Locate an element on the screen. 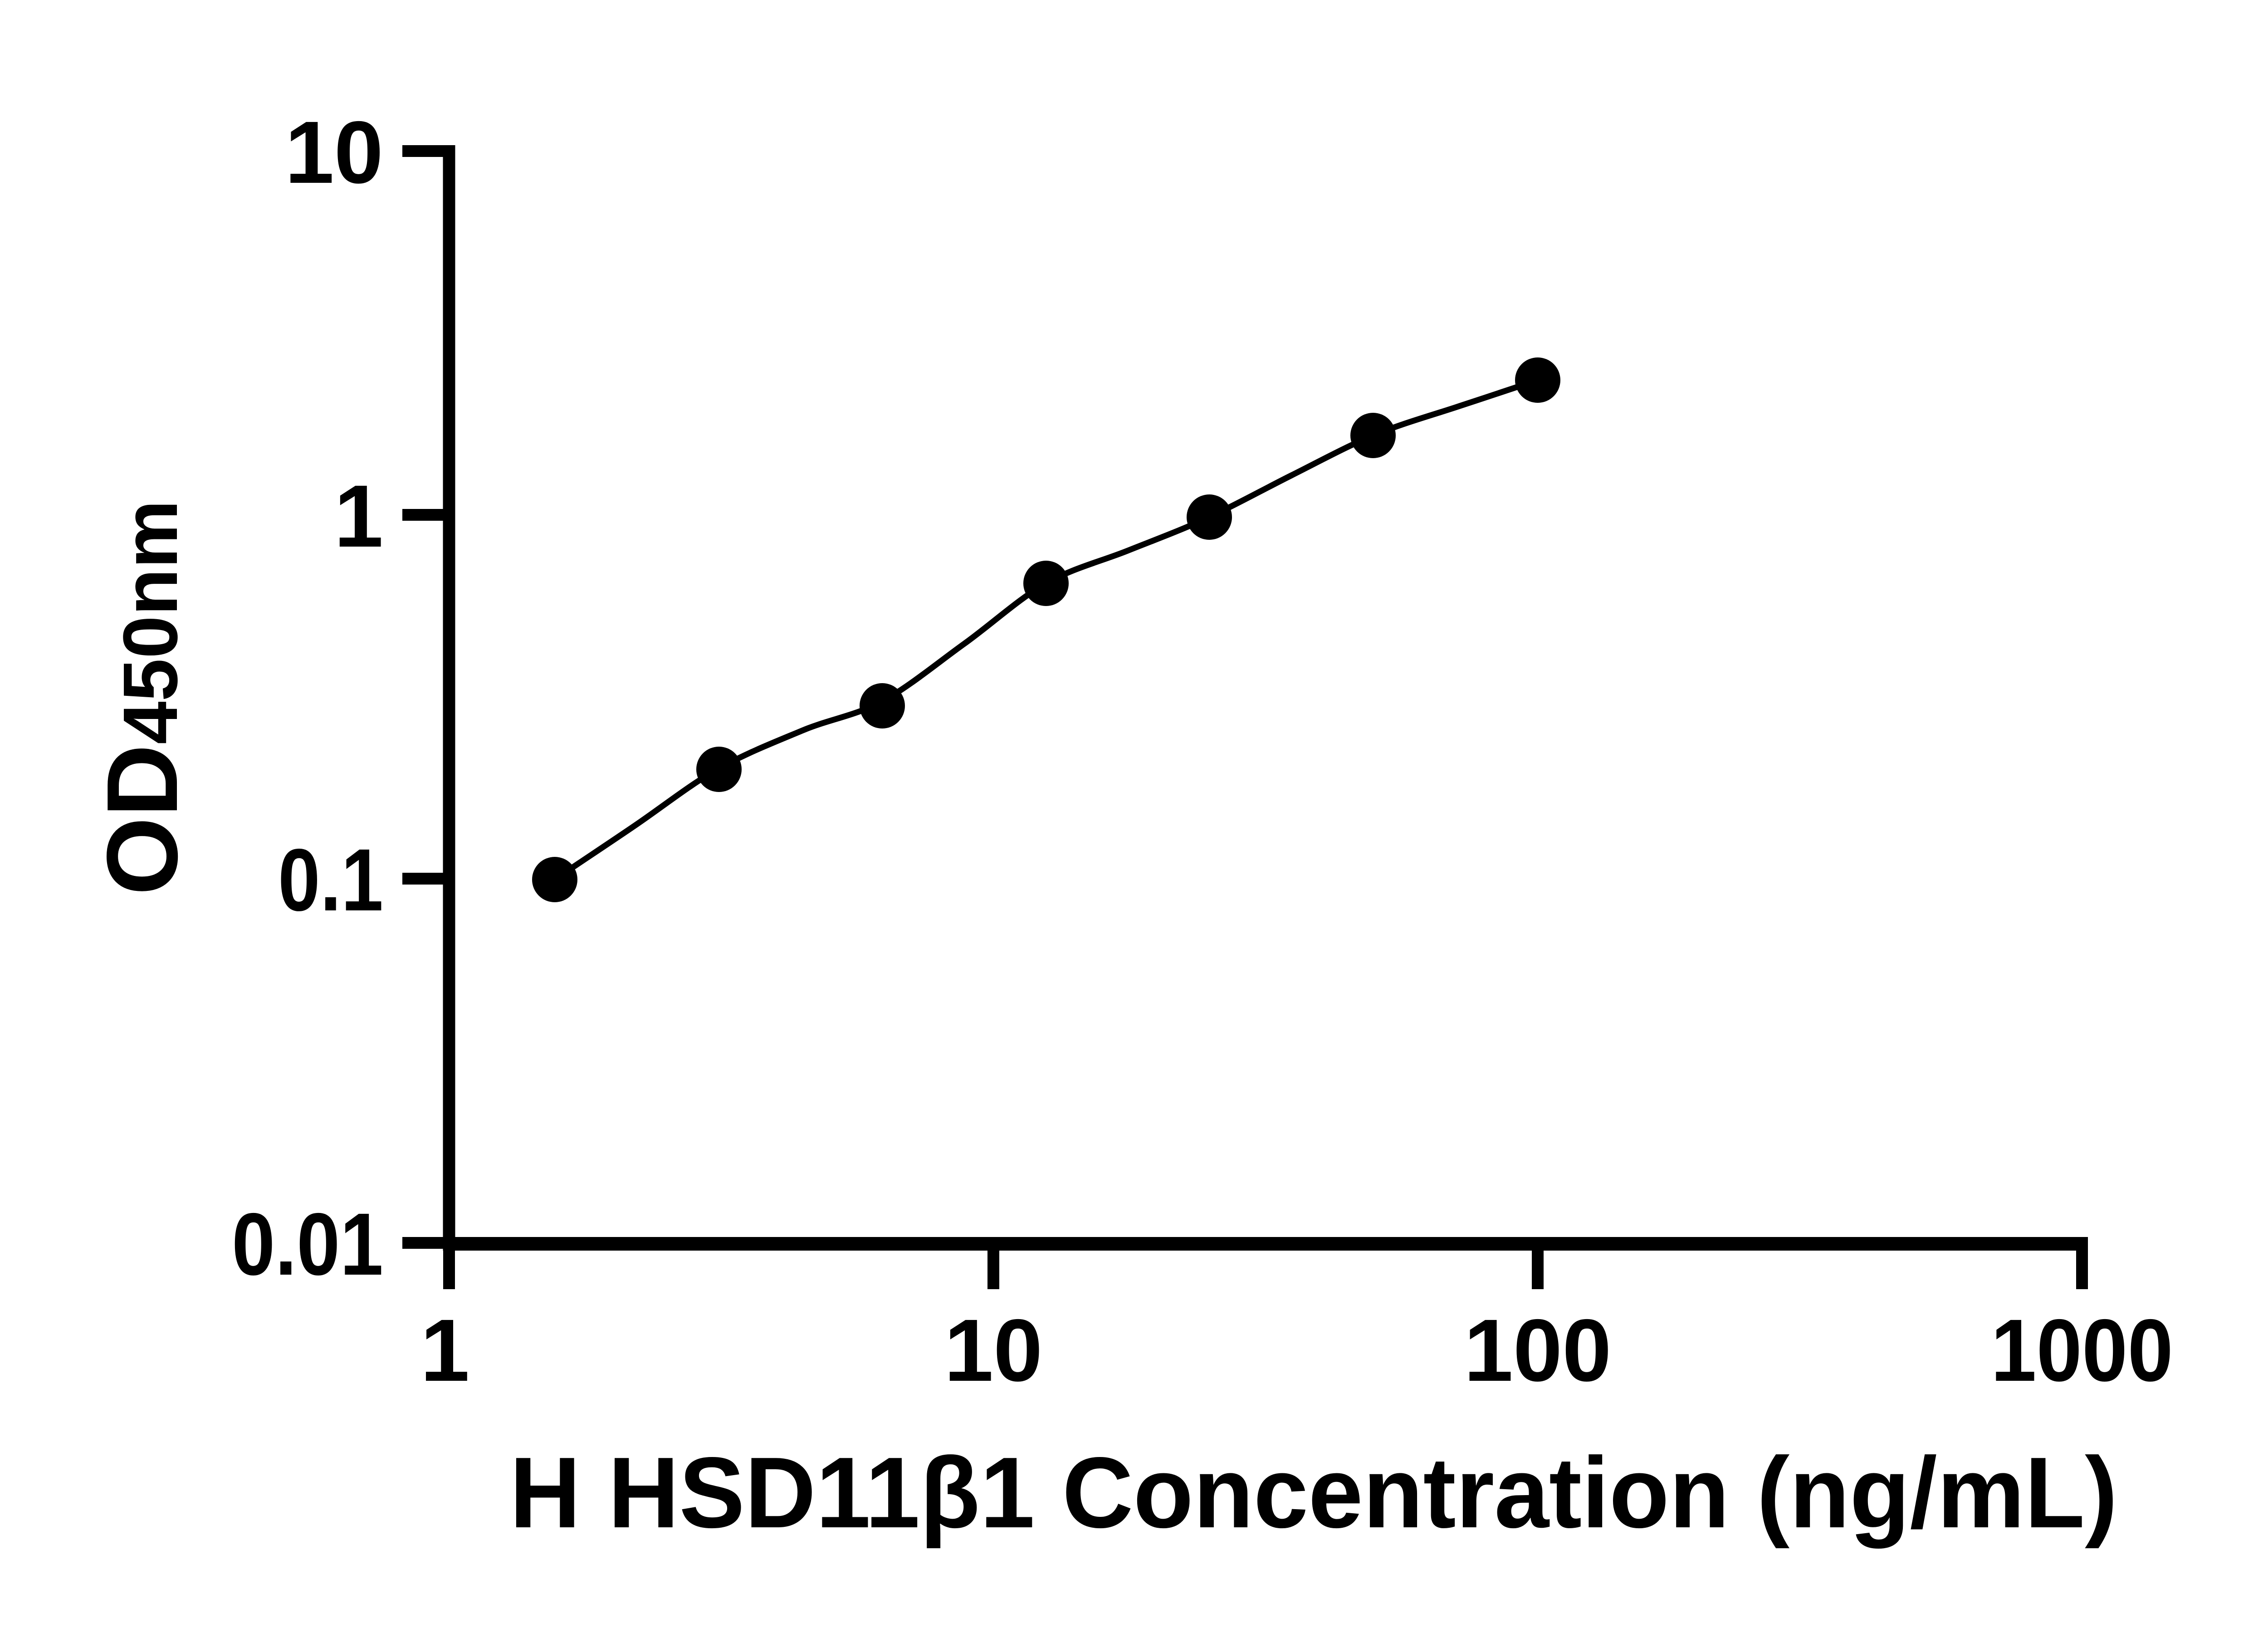 The image size is (2268, 1633). svg-text: 0.01 is located at coordinates (308, 1244).